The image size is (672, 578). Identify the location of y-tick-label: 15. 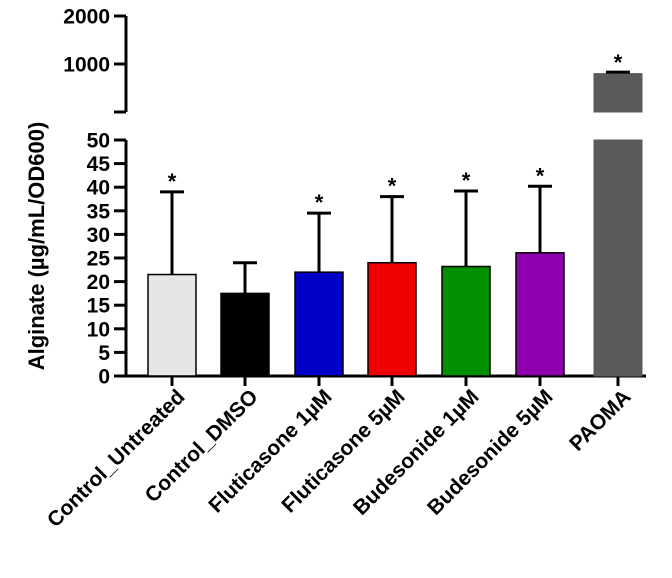
(99, 306).